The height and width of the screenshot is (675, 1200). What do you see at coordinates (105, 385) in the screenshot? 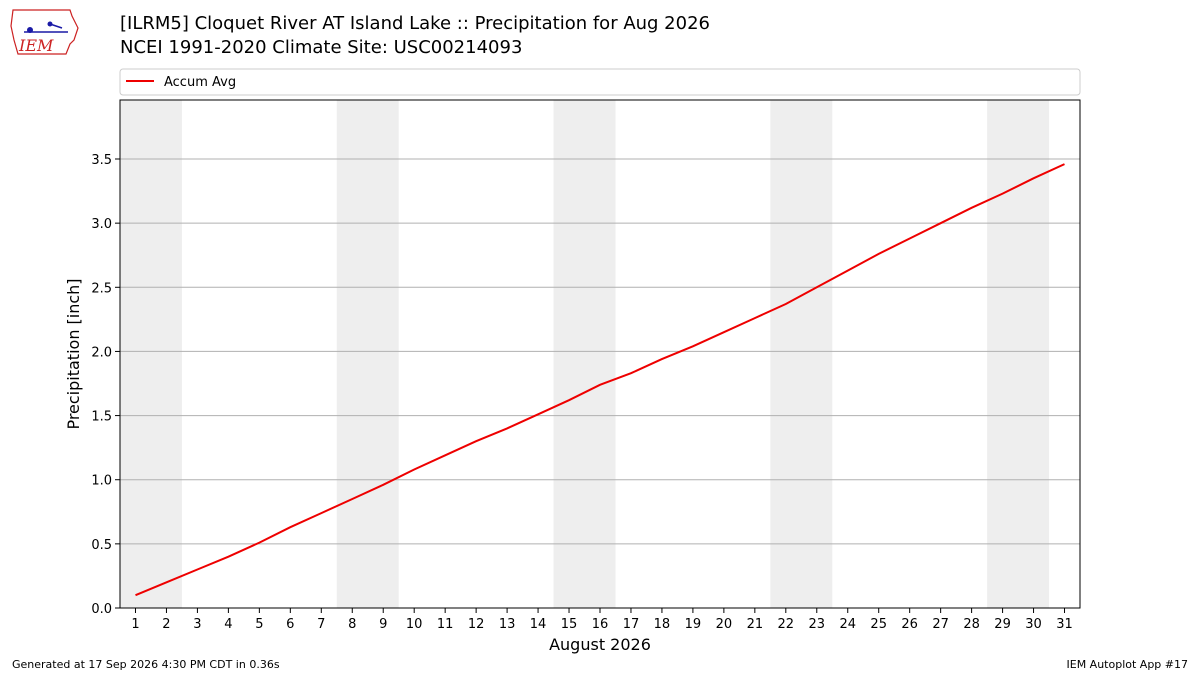
I see `y-axis-ticks: 0.0 0.5 1.0 1.5 2.0 2.5 3.0 3.5` at bounding box center [105, 385].